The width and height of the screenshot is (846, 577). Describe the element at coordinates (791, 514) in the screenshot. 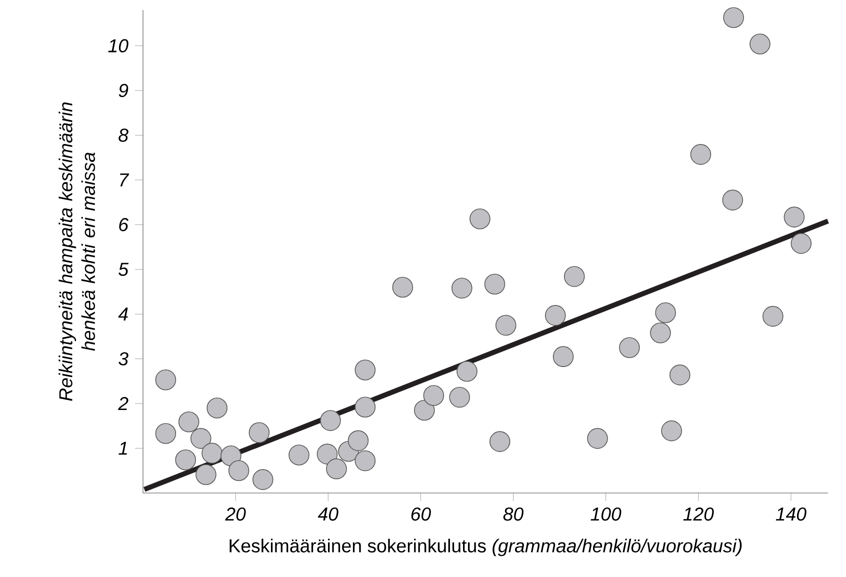

I see `x-tick-label: 140` at that location.